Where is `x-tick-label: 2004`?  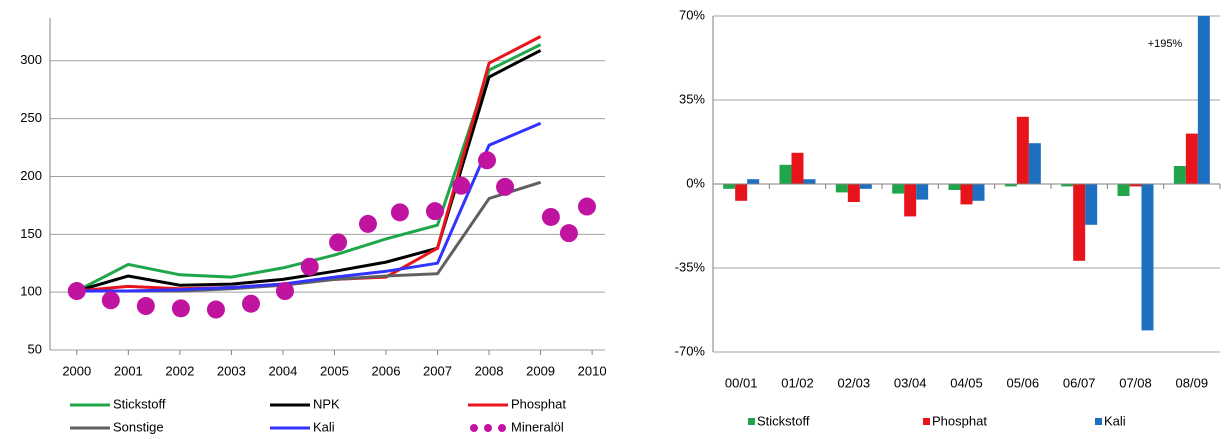 x-tick-label: 2004 is located at coordinates (282, 370).